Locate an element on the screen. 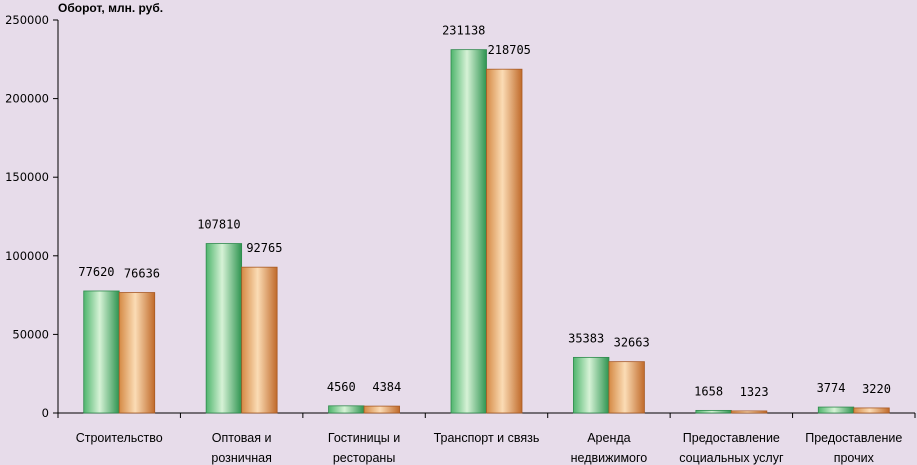 This screenshot has width=917, height=465. x-tick-label: Оптовая и is located at coordinates (242, 438).